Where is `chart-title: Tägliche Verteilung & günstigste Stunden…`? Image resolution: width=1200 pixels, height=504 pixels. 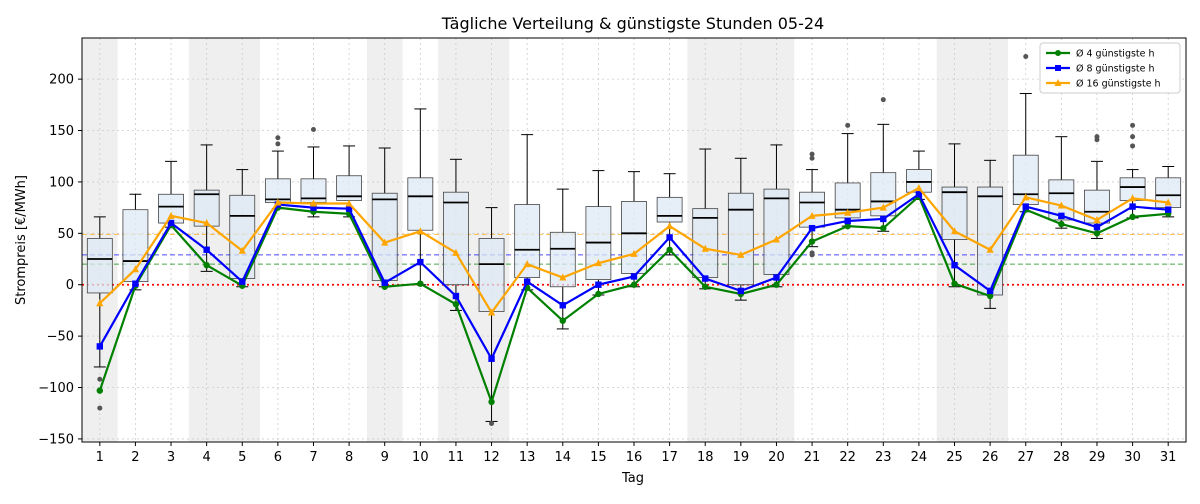
chart-title: Tägliche Verteilung & günstigste Stunden… is located at coordinates (632, 23).